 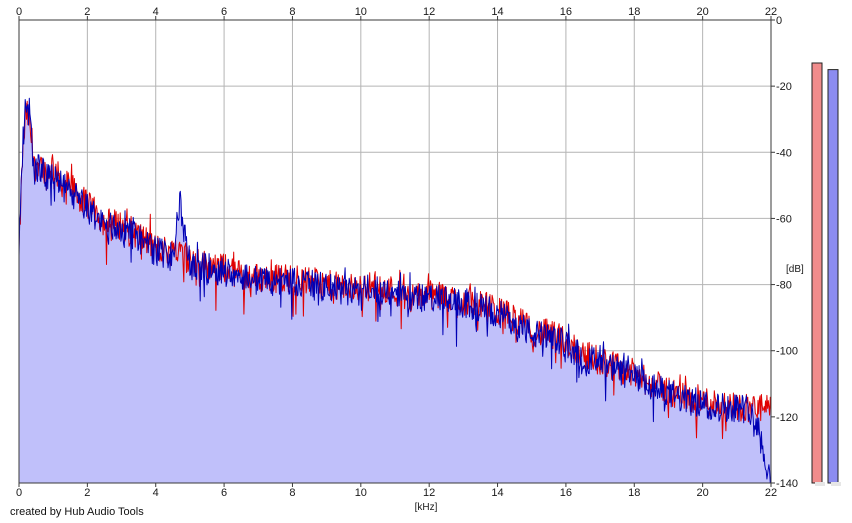 What do you see at coordinates (784, 219) in the screenshot?
I see `y-tick-label-3: -60` at bounding box center [784, 219].